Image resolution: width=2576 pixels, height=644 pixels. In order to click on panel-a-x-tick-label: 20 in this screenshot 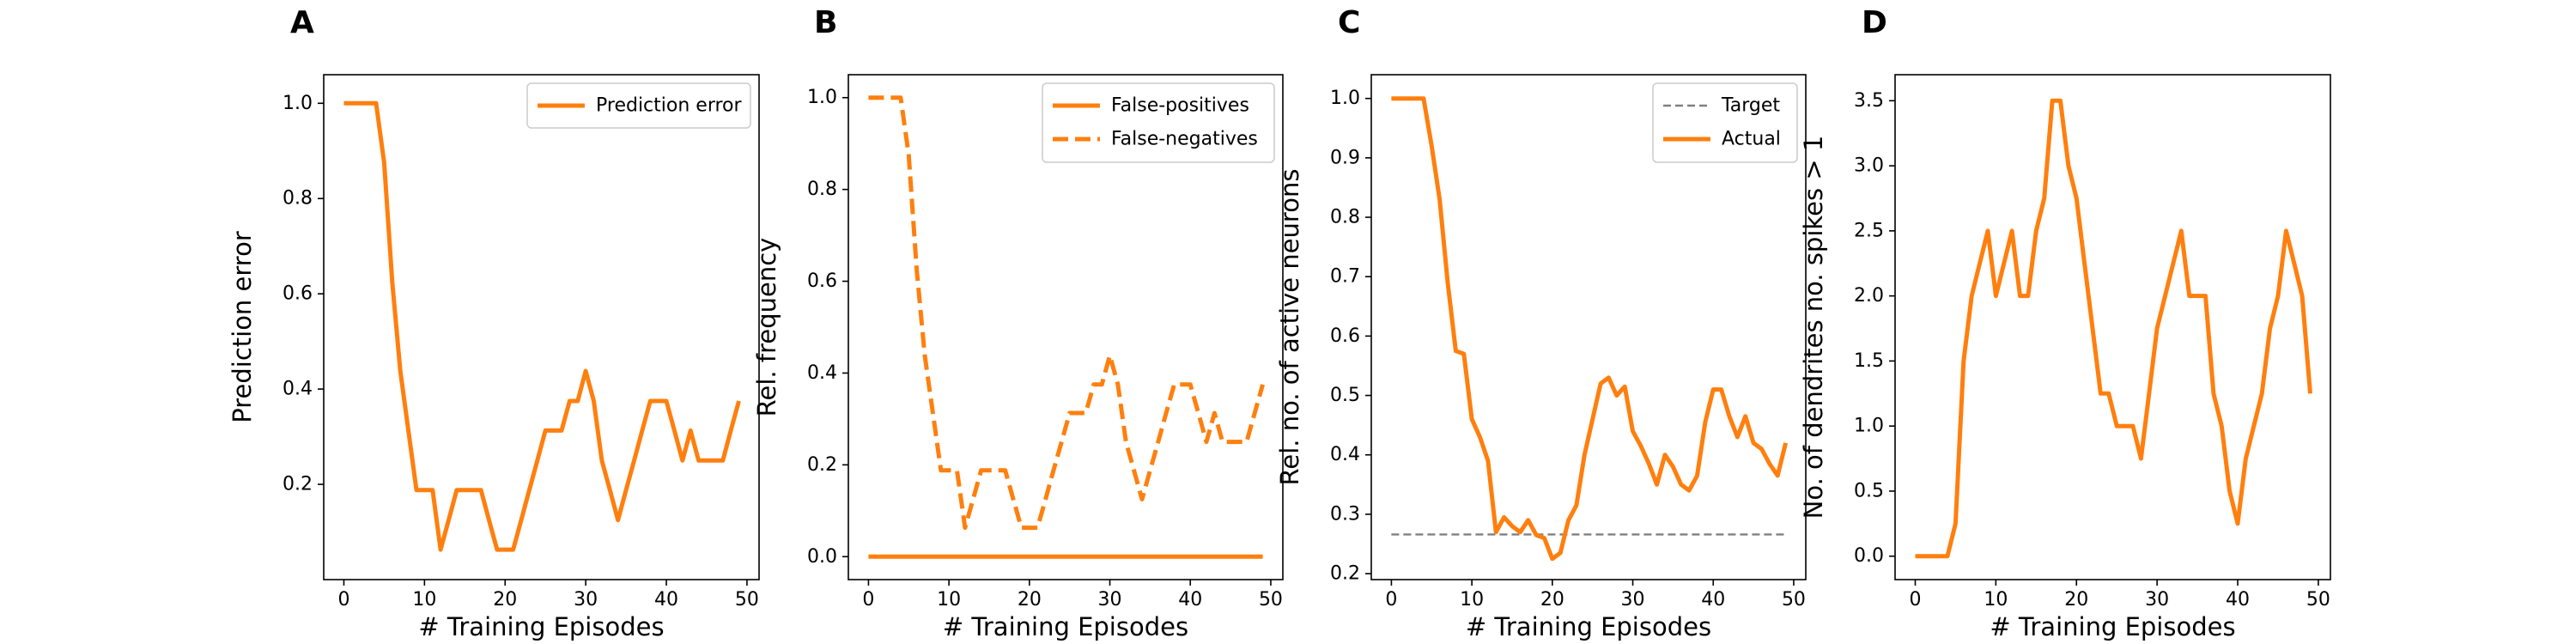, I will do `click(505, 600)`.